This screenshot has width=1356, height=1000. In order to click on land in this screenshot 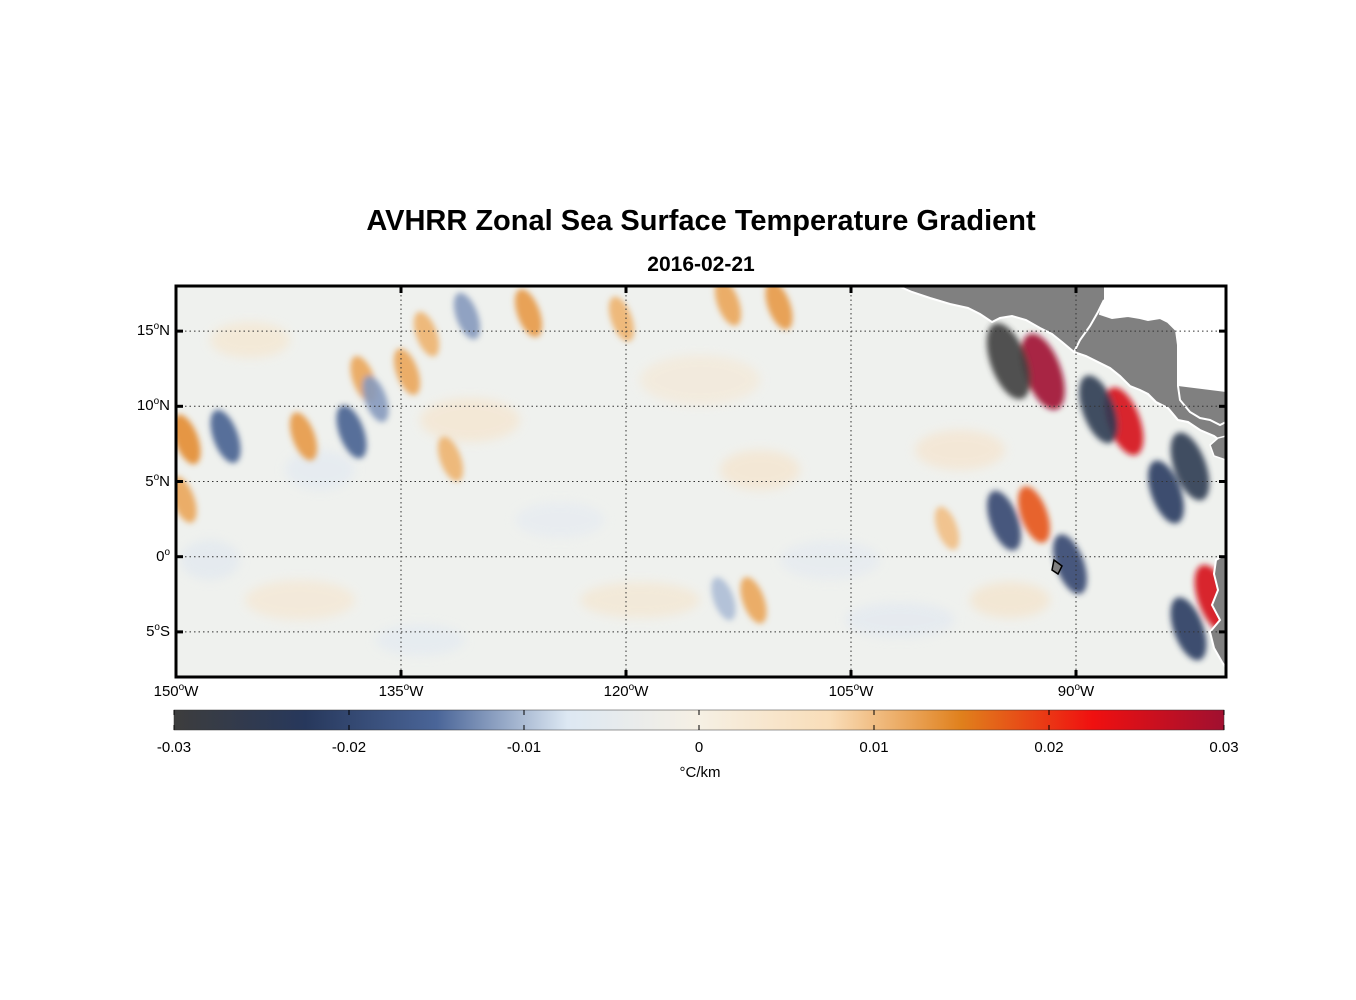, I will do `click(1061, 478)`.